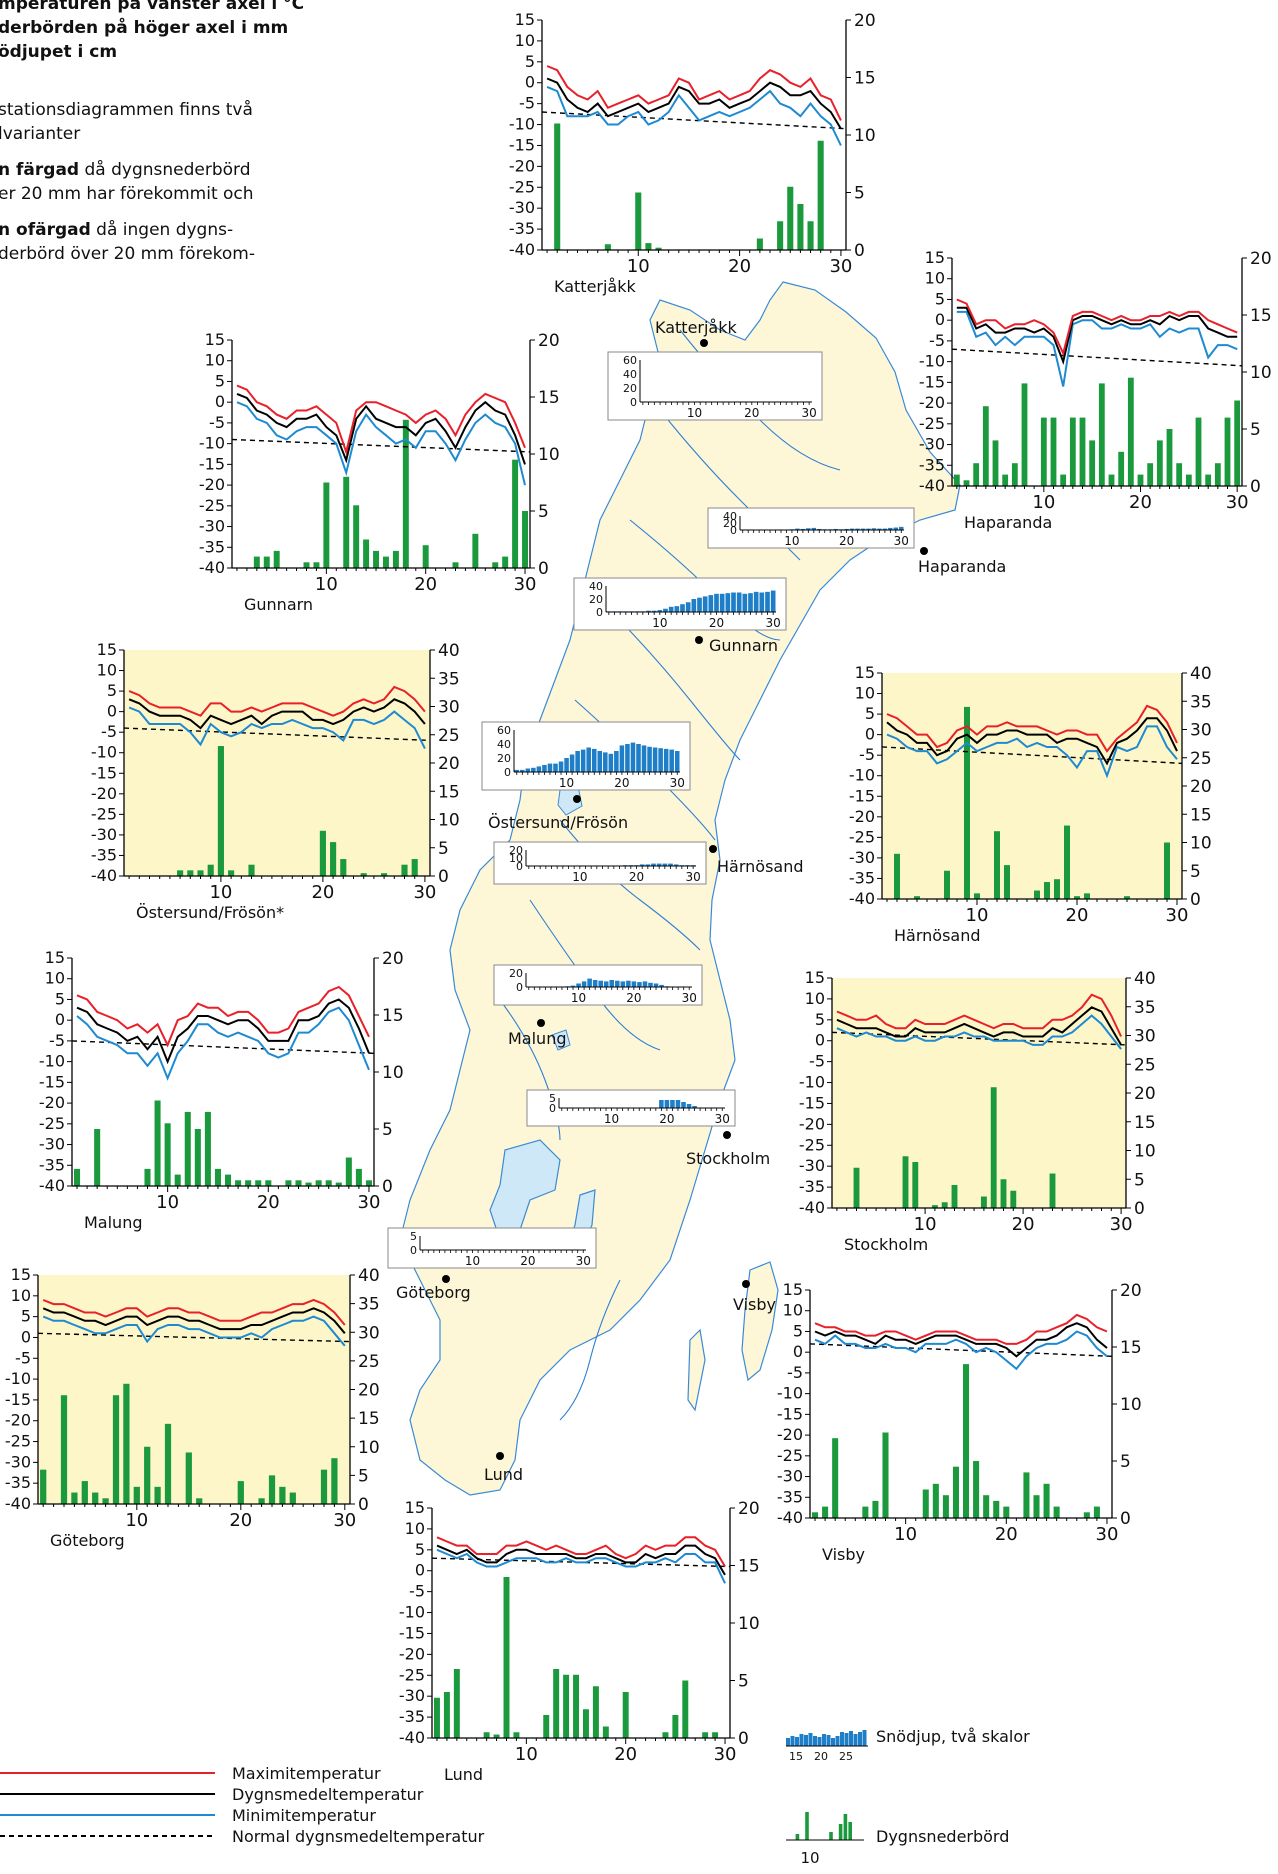 The height and width of the screenshot is (1874, 1278). I want to click on intro-span: då dygnsnederbörd, so click(164, 170).